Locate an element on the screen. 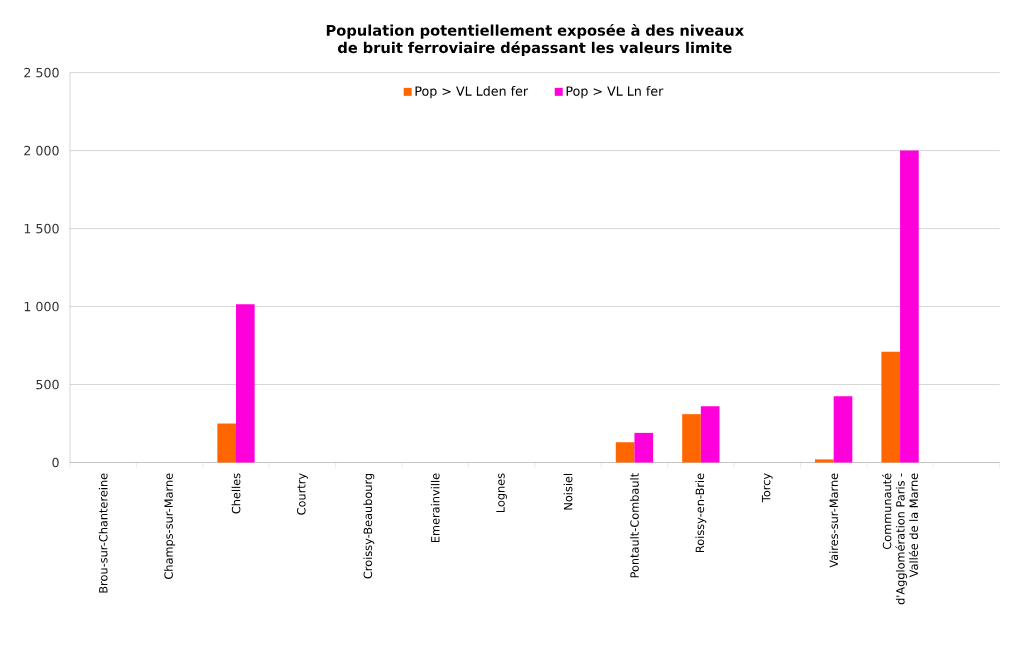 This screenshot has height=670, width=1013. y-tick-label: 1 000 is located at coordinates (41, 306).